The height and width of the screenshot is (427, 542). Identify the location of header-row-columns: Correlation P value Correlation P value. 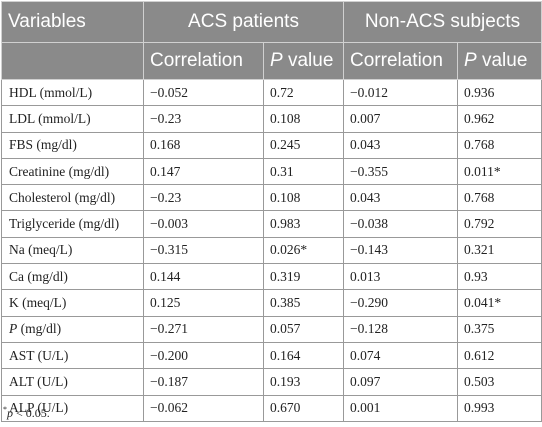
(271, 61).